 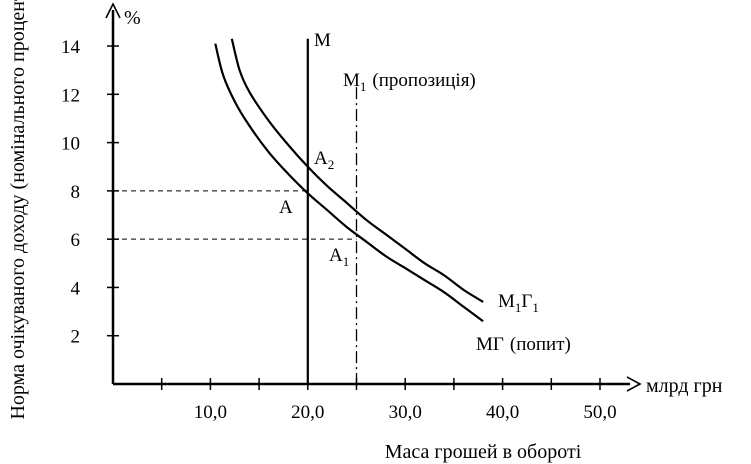 I want to click on series-label-m1g1-main: М, so click(x=506, y=301).